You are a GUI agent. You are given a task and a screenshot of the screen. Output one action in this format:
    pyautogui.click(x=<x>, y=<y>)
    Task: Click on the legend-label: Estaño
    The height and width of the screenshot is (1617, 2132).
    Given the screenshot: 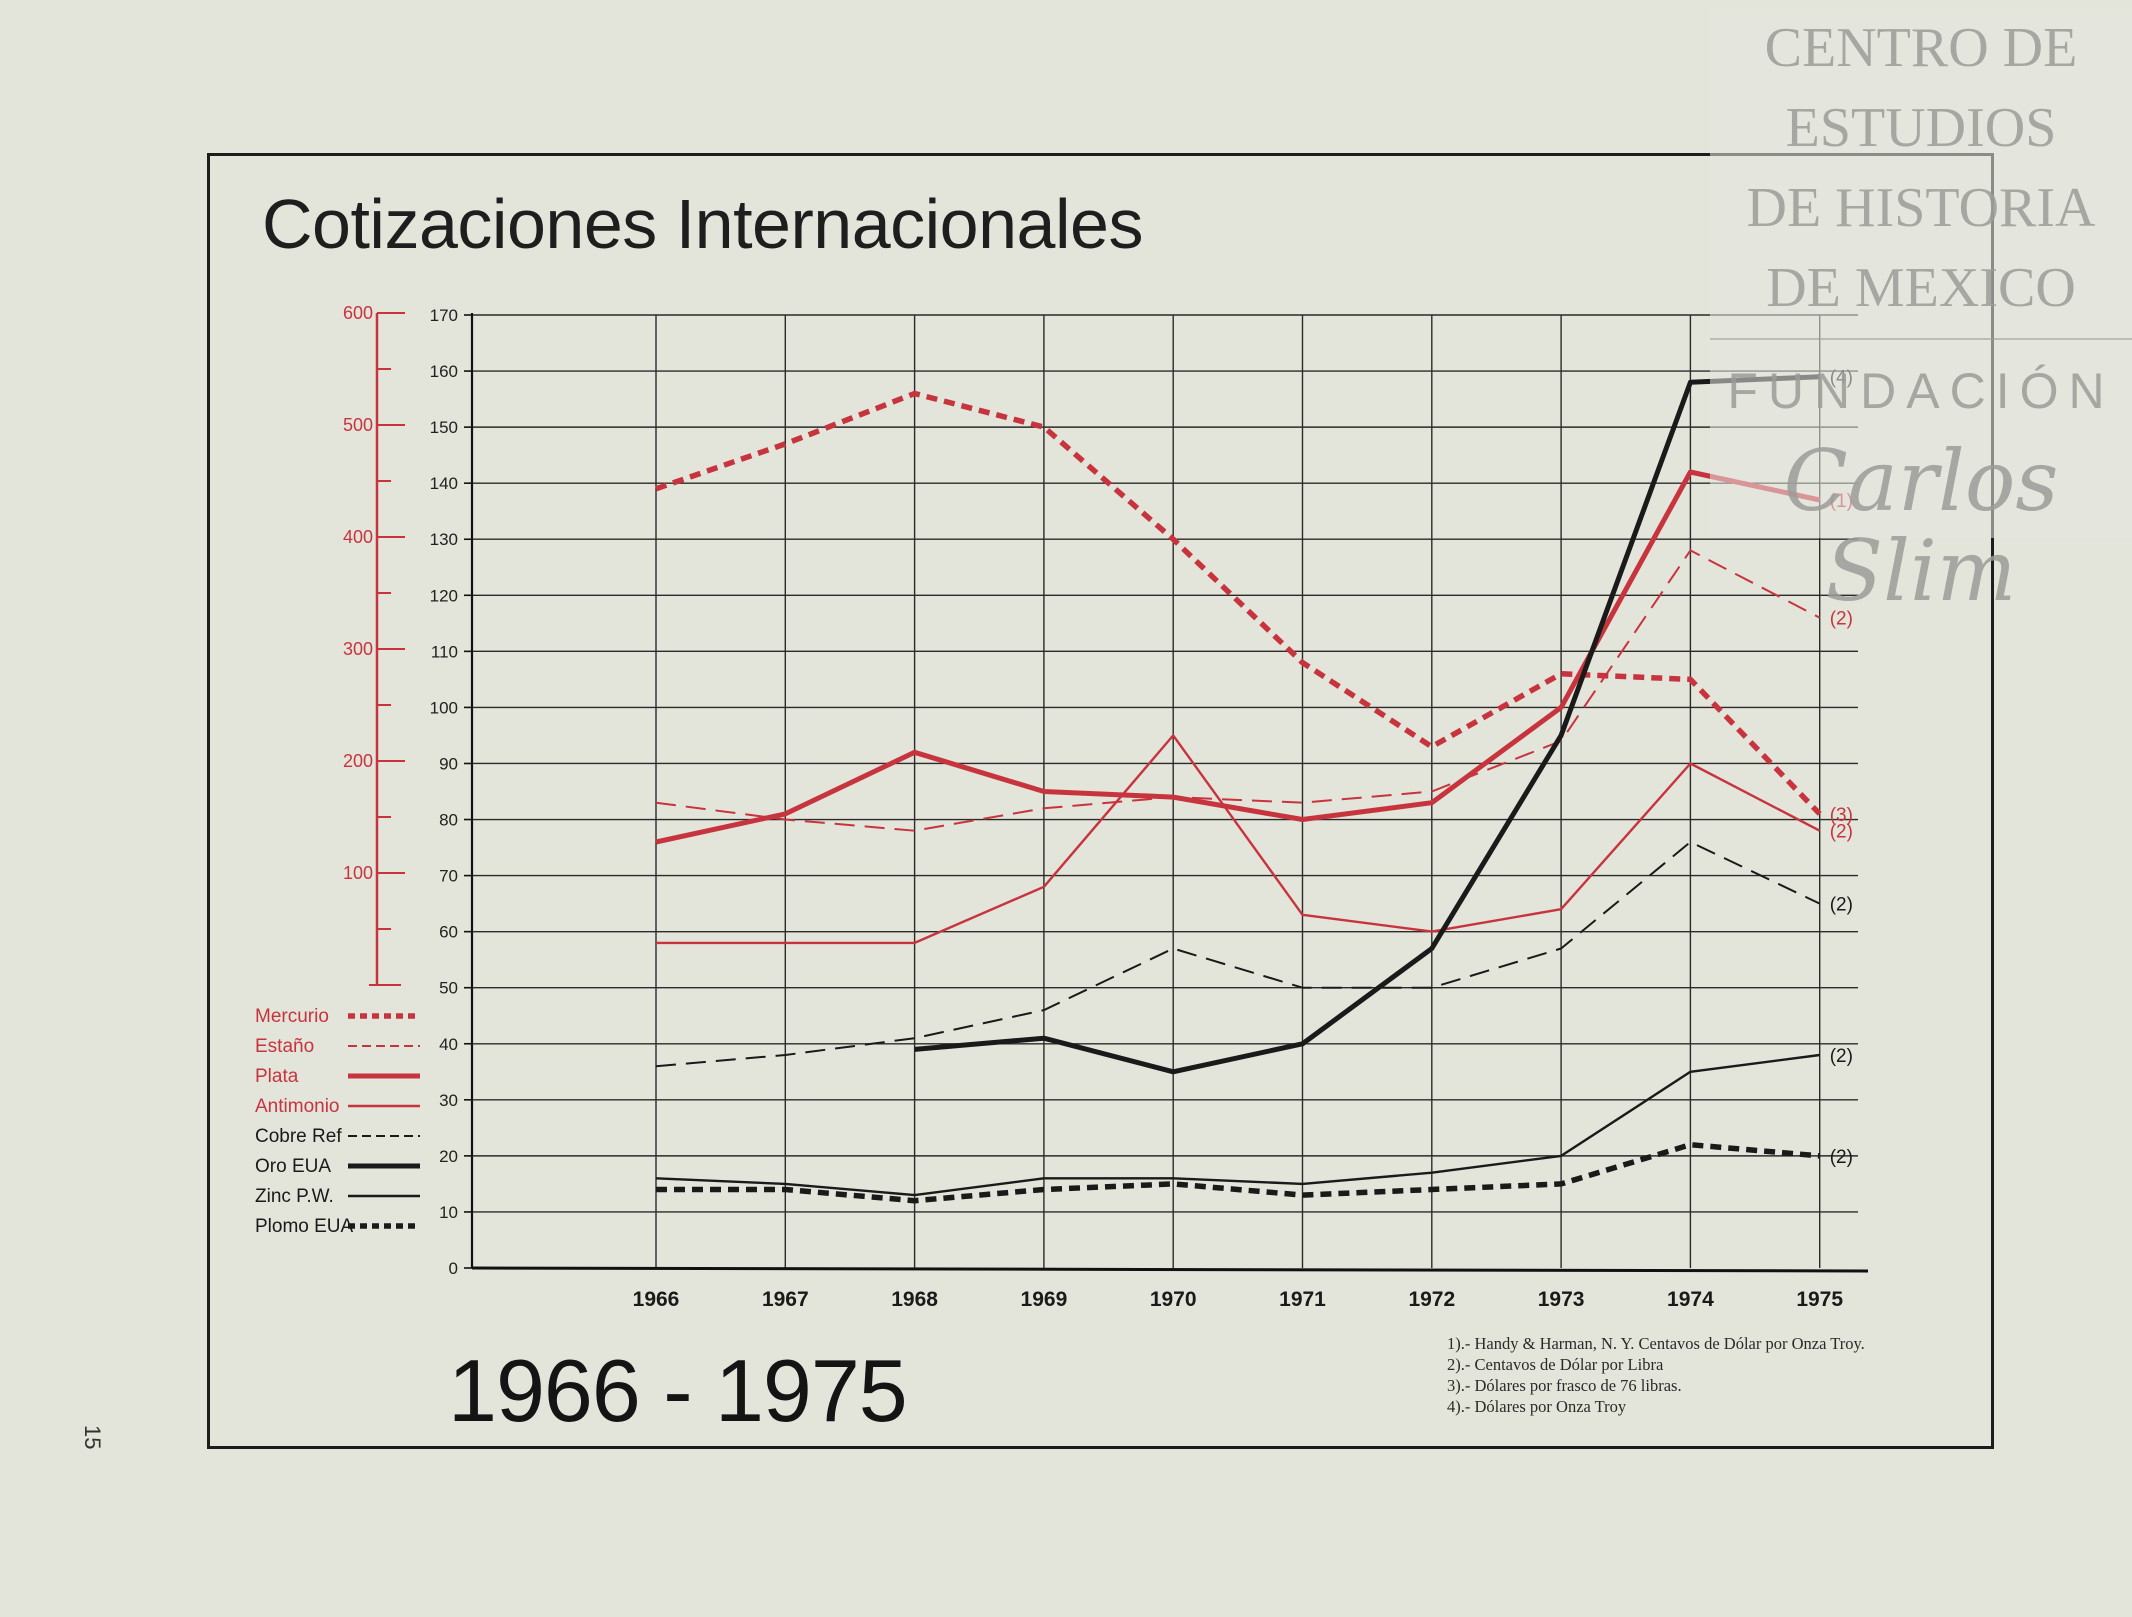 What is the action you would take?
    pyautogui.click(x=284, y=1046)
    